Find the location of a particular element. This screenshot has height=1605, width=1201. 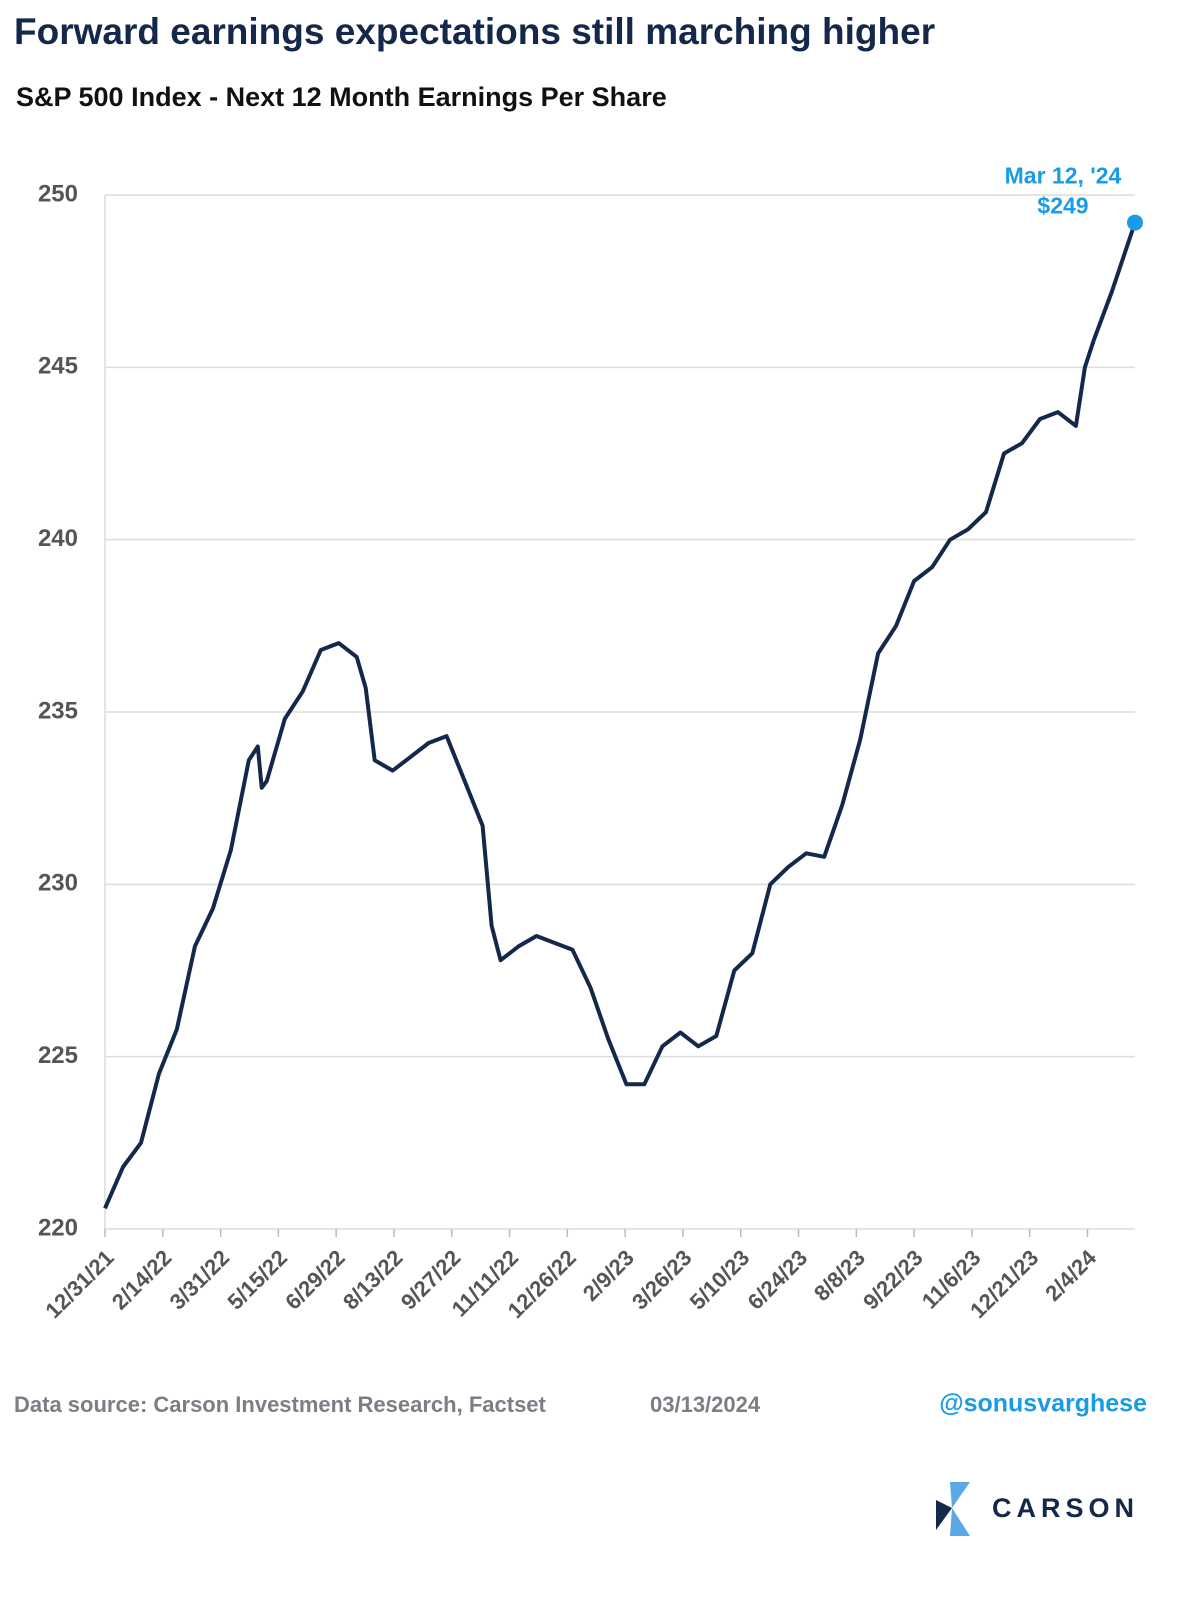

x-tick-label: 2/4/24 is located at coordinates (1070, 1274).